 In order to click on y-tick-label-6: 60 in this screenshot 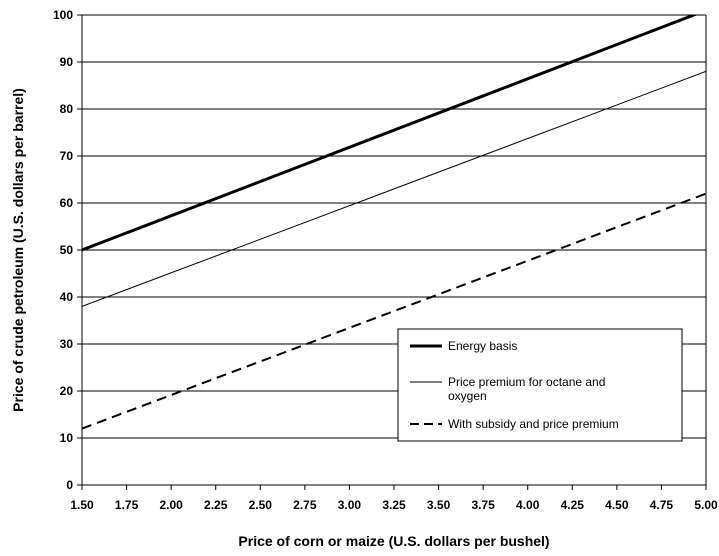, I will do `click(67, 203)`.